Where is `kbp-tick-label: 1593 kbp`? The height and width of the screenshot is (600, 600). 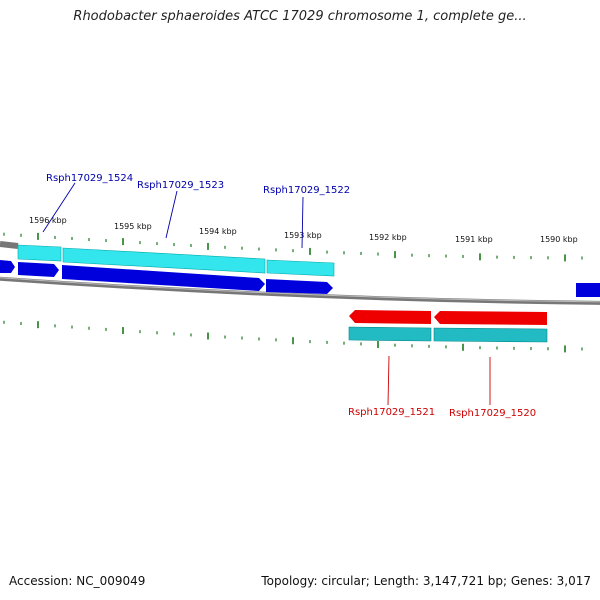
kbp-tick-label: 1593 kbp is located at coordinates (303, 235).